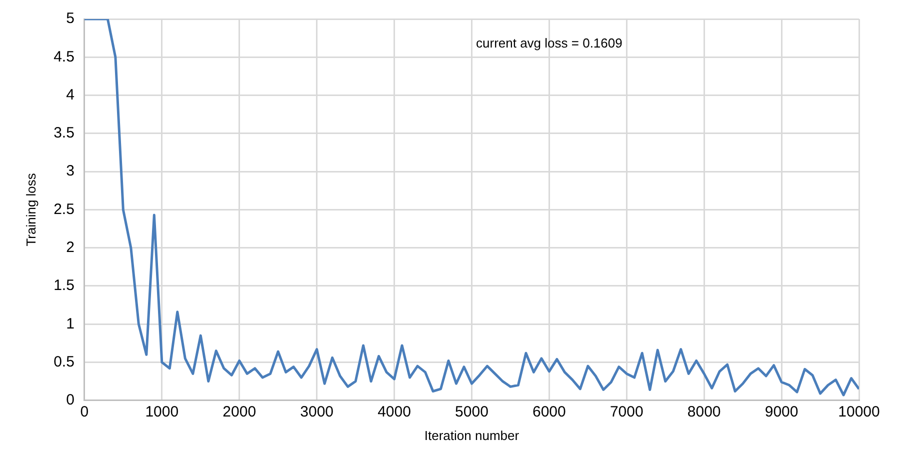 This screenshot has width=899, height=456. What do you see at coordinates (627, 412) in the screenshot?
I see `x-tick-label: 7000` at bounding box center [627, 412].